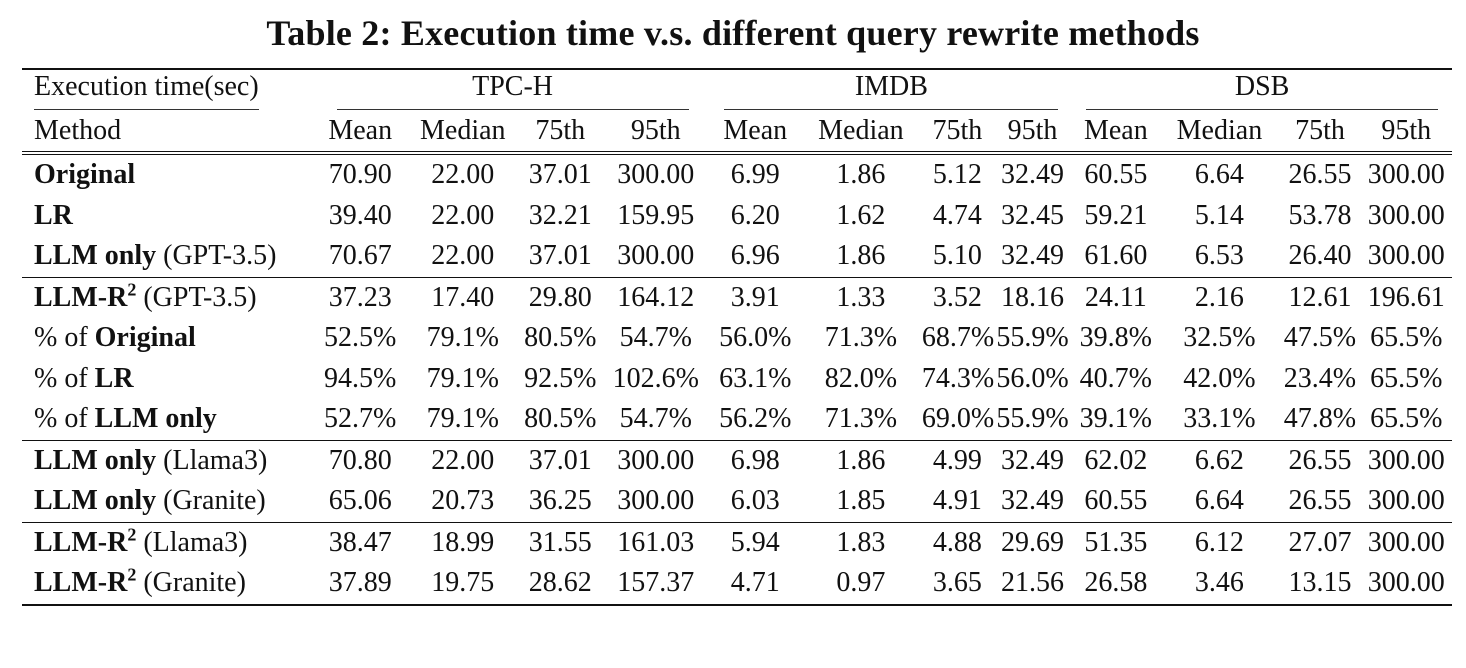 The image size is (1466, 668). What do you see at coordinates (1219, 378) in the screenshot?
I see `value-cell: 42.0%` at bounding box center [1219, 378].